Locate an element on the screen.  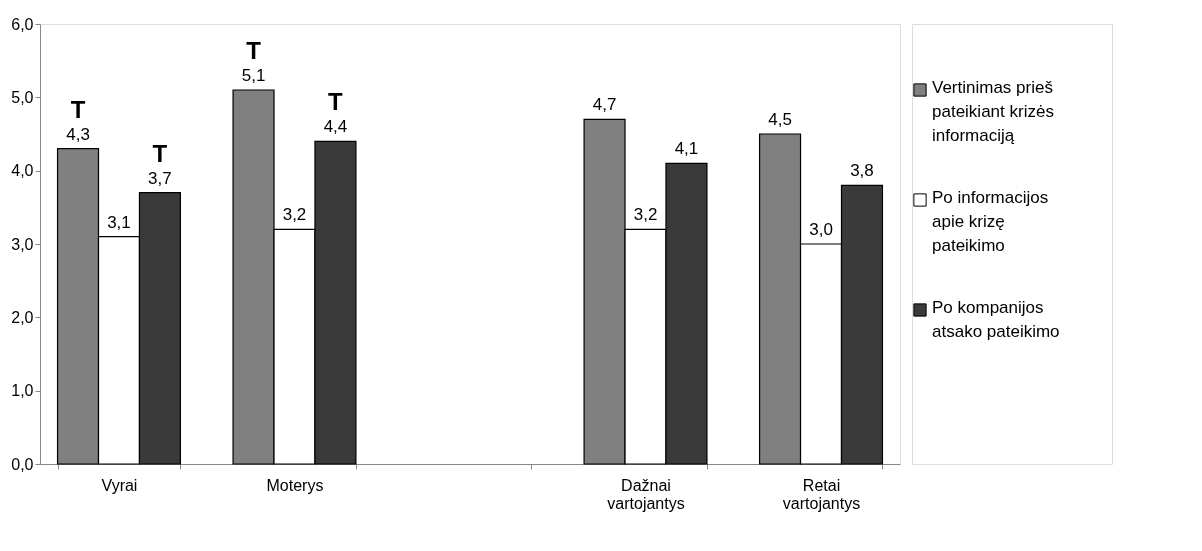
y-tick-label: 6,0 is located at coordinates (22, 24).